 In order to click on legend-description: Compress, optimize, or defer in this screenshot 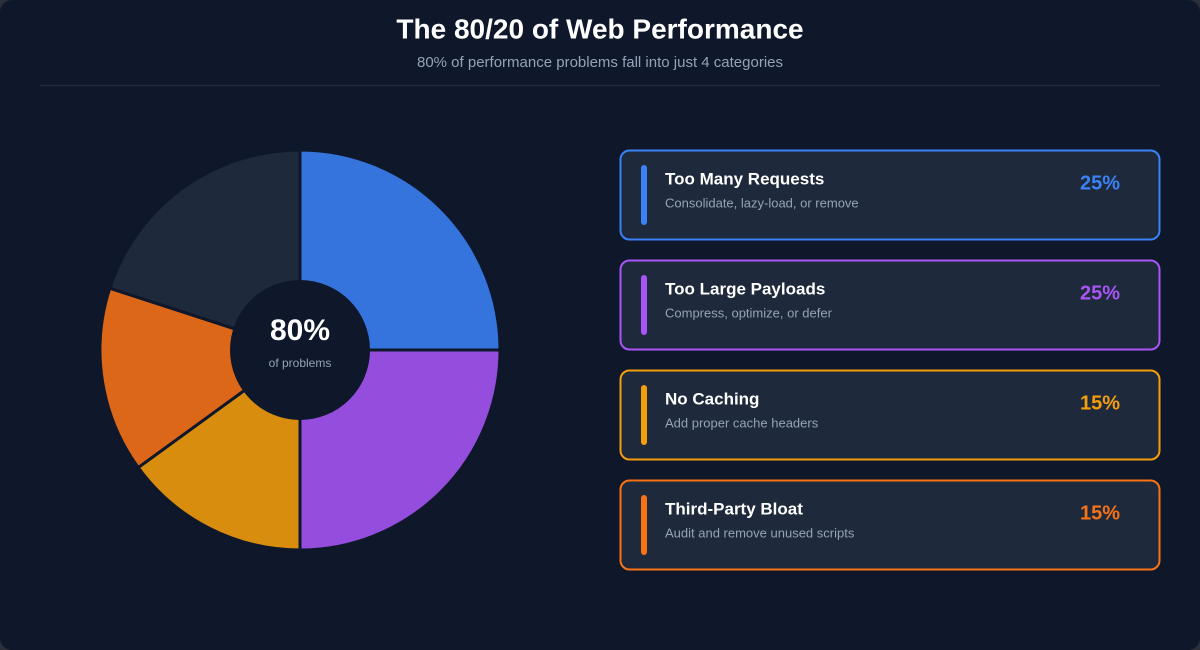, I will do `click(749, 312)`.